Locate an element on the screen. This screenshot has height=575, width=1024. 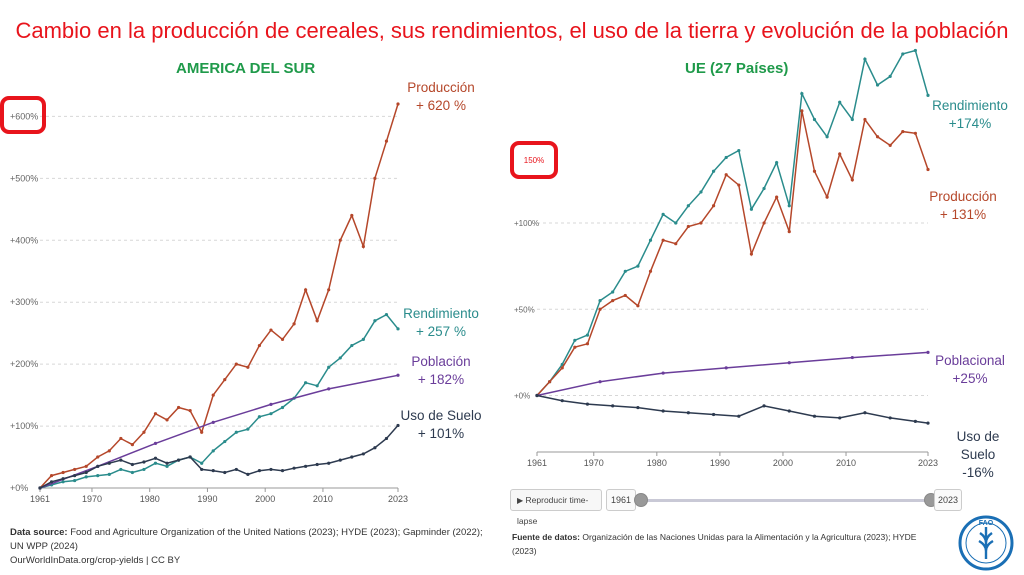
slider-start-year: 1961 is located at coordinates (621, 500).